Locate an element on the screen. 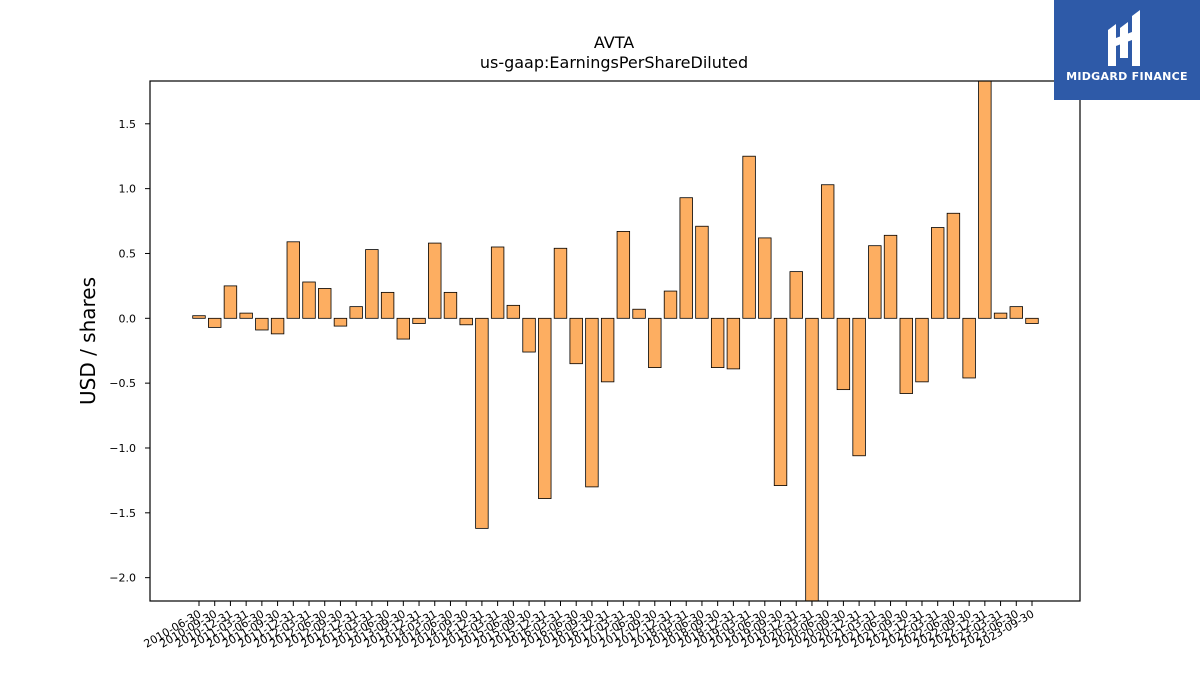  y-axis: −2.0 −1.5 −1.0 −0.5 0.0 0.5 1.0 1.5 is located at coordinates (129, 351).